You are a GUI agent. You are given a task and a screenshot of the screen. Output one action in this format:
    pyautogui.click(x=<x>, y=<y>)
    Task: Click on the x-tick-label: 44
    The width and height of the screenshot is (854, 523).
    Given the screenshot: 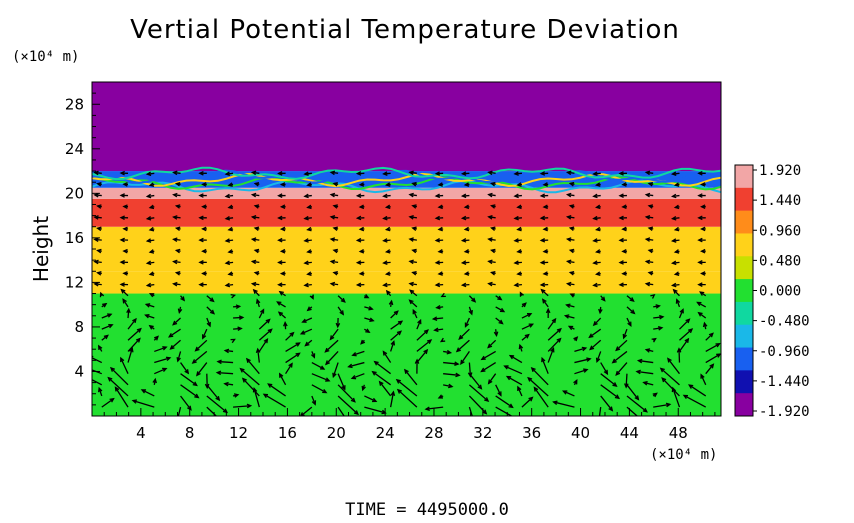 What is the action you would take?
    pyautogui.click(x=629, y=433)
    